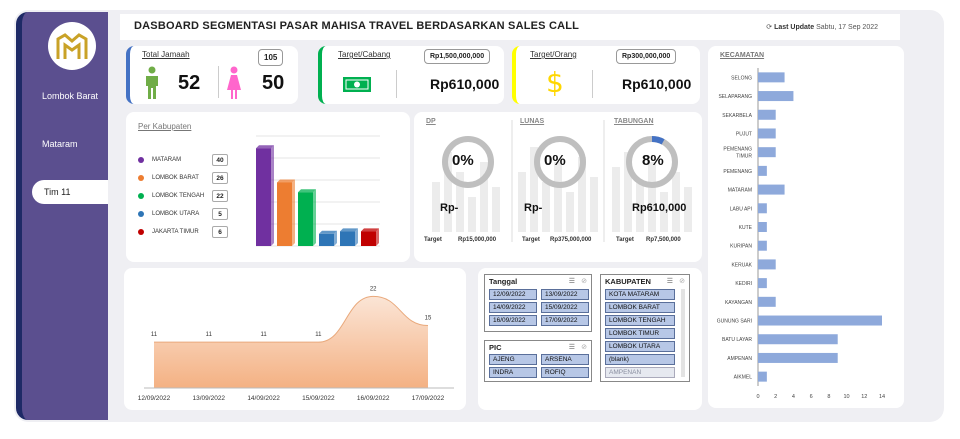 Image resolution: width=960 pixels, height=439 pixels. What do you see at coordinates (513, 294) in the screenshot?
I see `slicer-chip-date: 12/09/2022` at bounding box center [513, 294].